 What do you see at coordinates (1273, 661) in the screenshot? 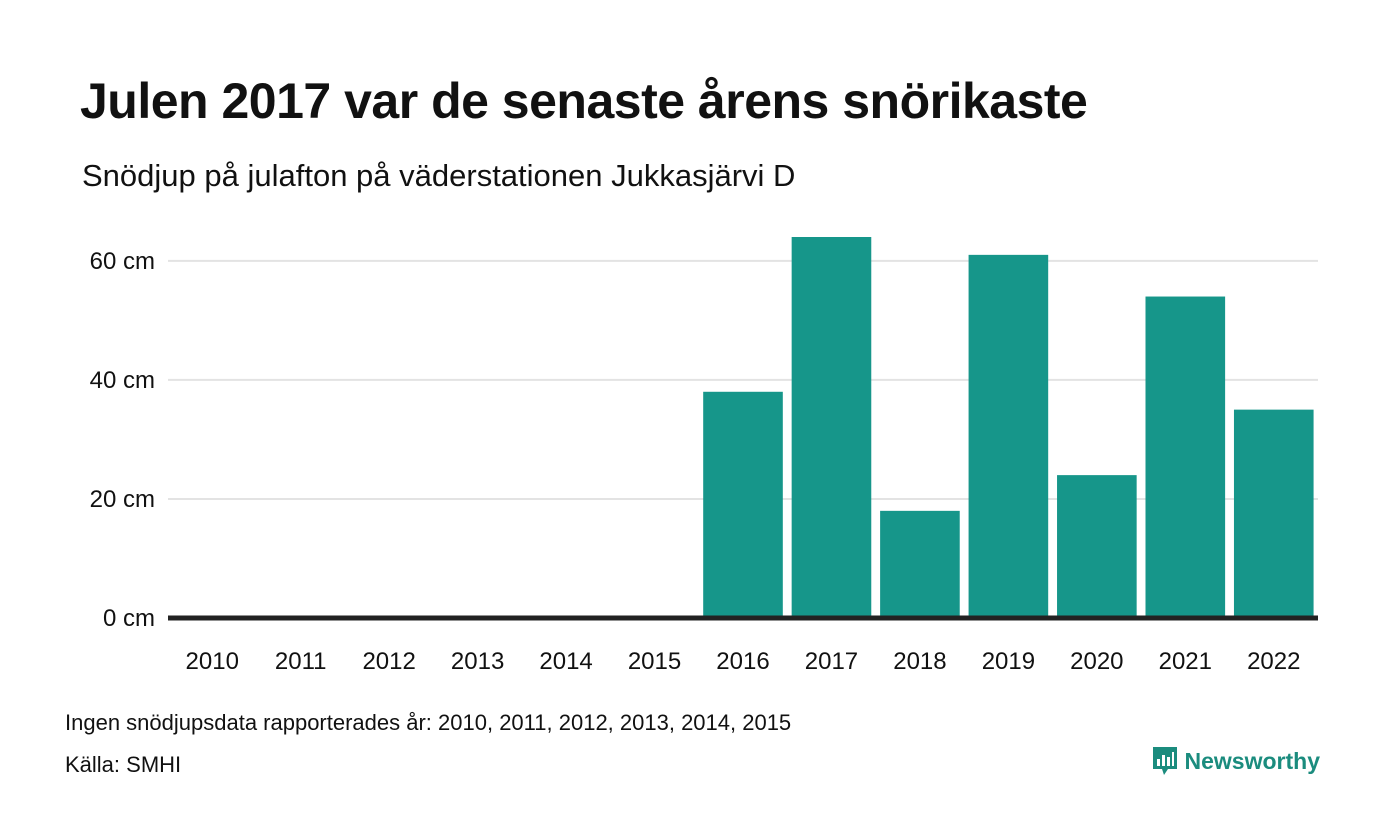
I see `x-tick-label: 2022` at bounding box center [1273, 661].